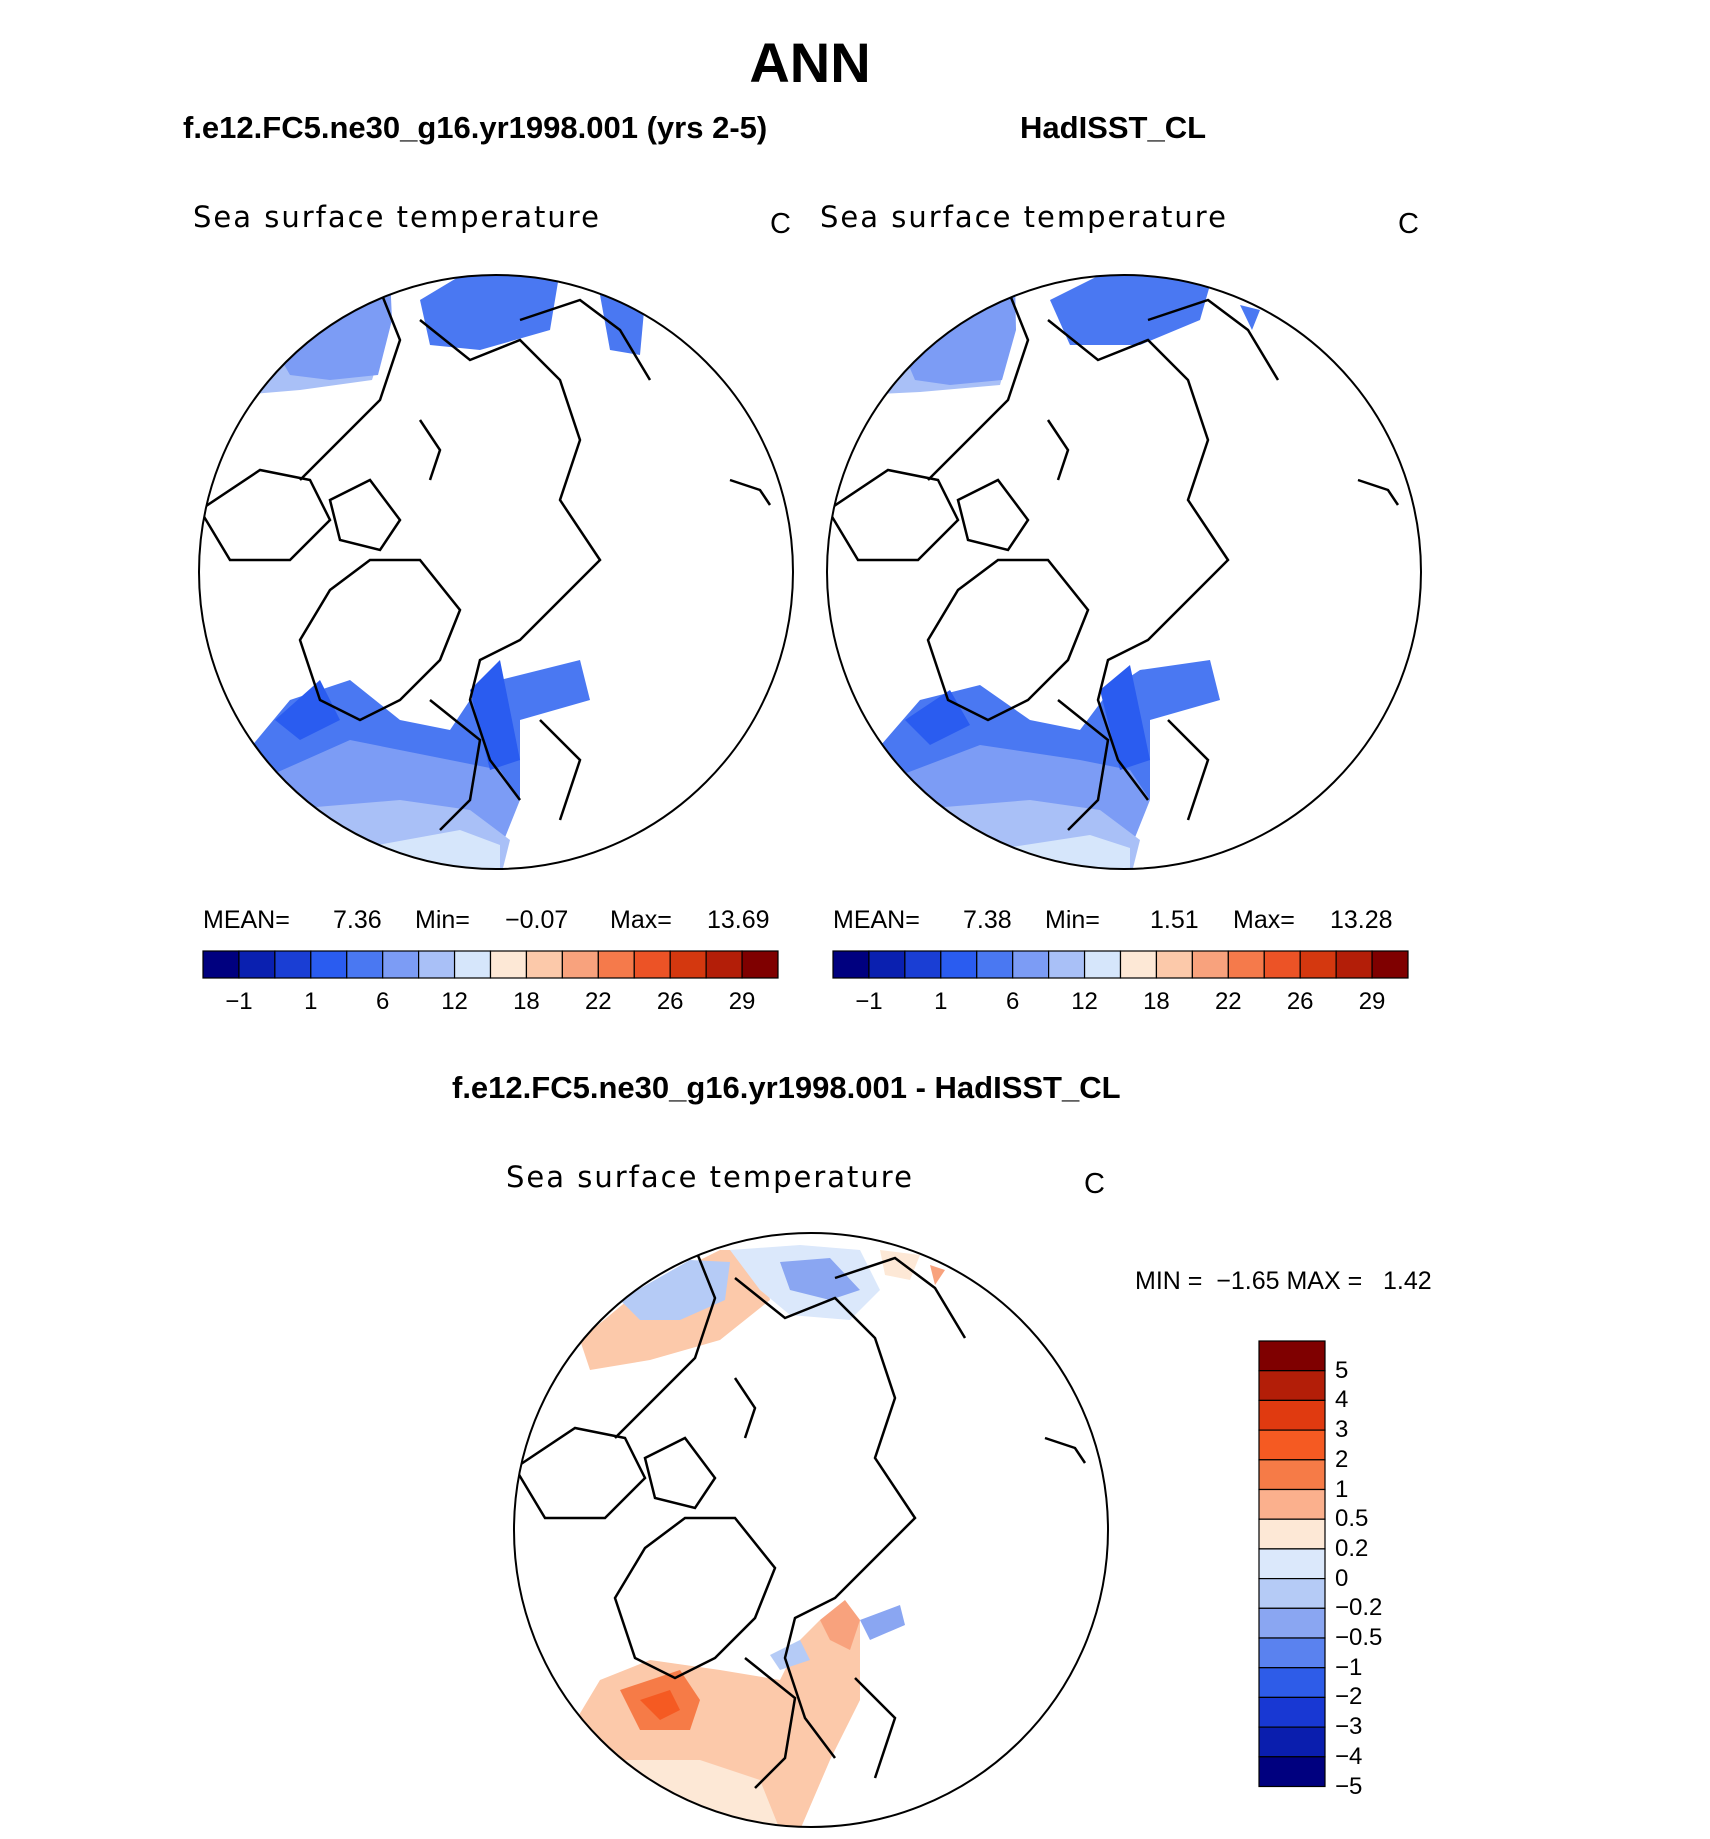 The height and width of the screenshot is (1839, 1710). Describe the element at coordinates (1342, 1459) in the screenshot. I see `colorbar-diff-tick-label: 2` at that location.